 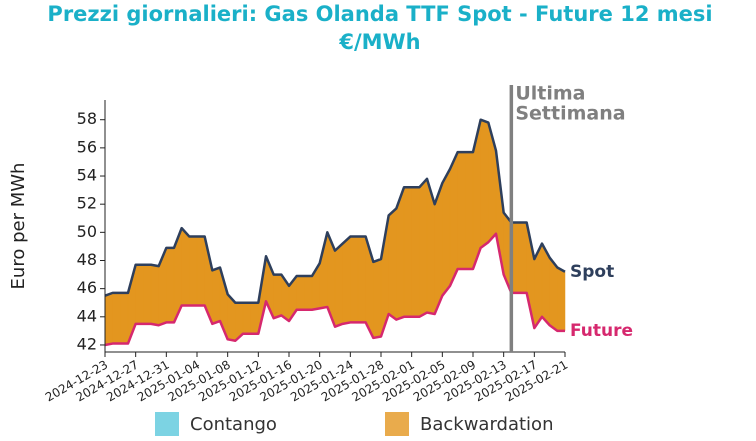 I want to click on y-tick-label: 52, so click(x=87, y=203).